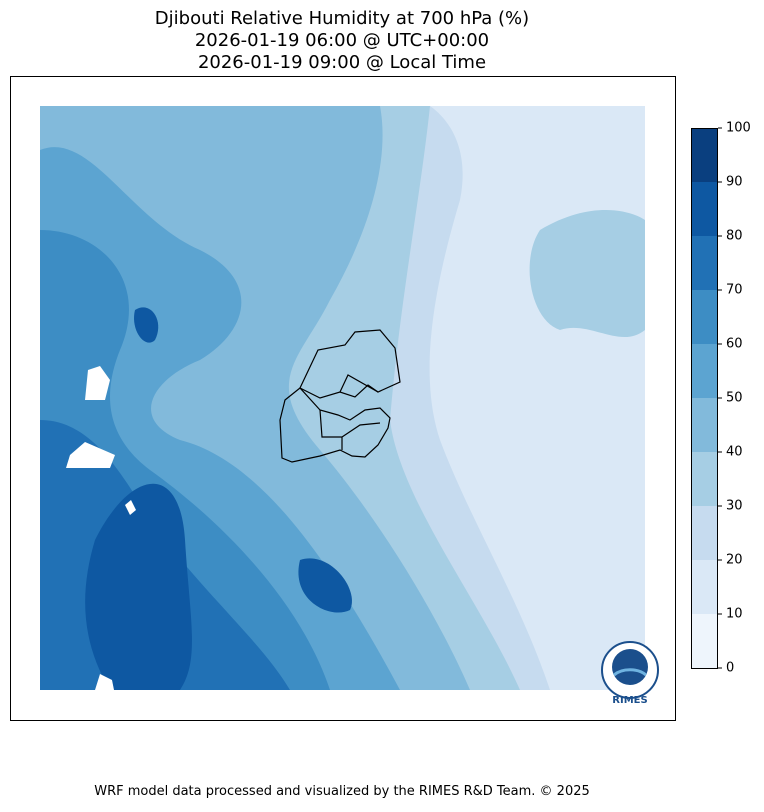 This screenshot has height=812, width=764. I want to click on country-boundary, so click(340, 396).